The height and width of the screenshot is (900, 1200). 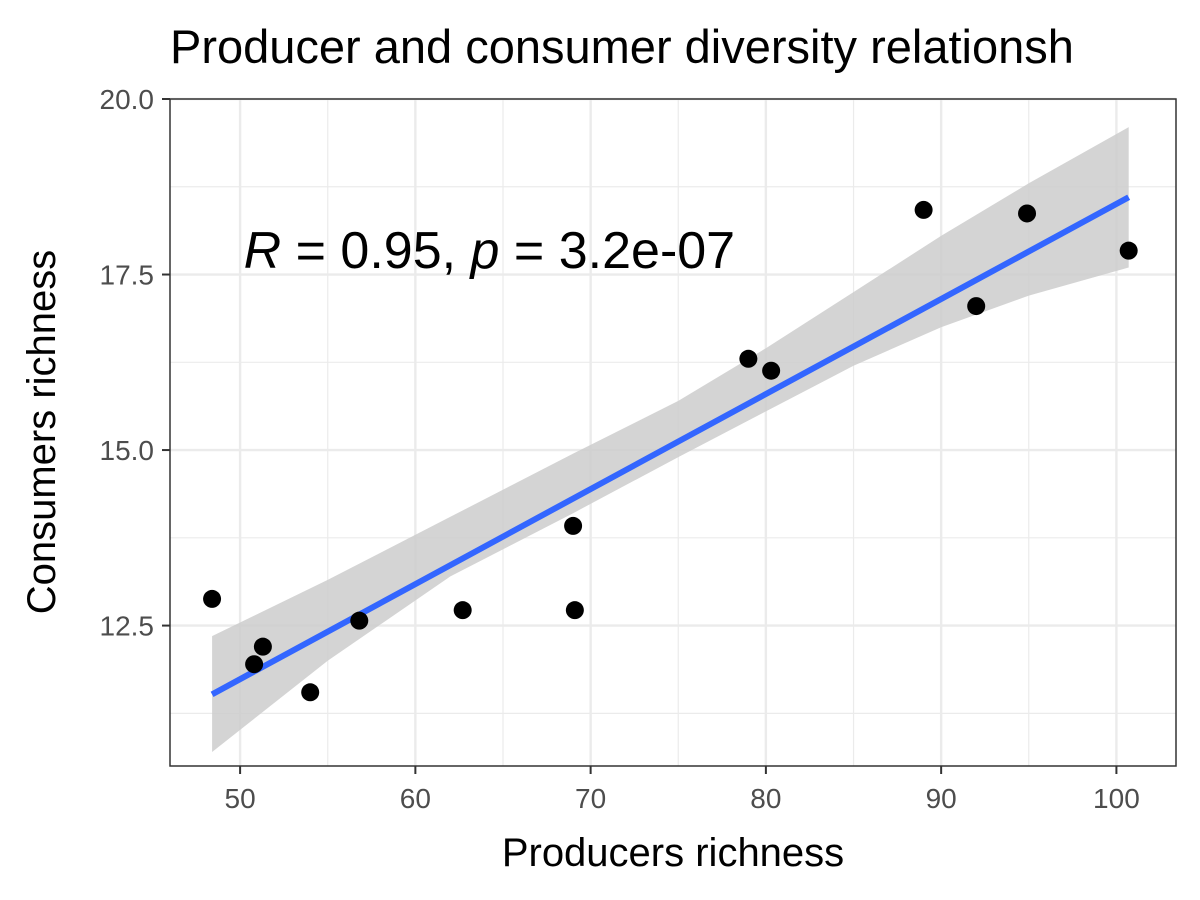 What do you see at coordinates (127, 626) in the screenshot?
I see `y-tick-label: 12.5` at bounding box center [127, 626].